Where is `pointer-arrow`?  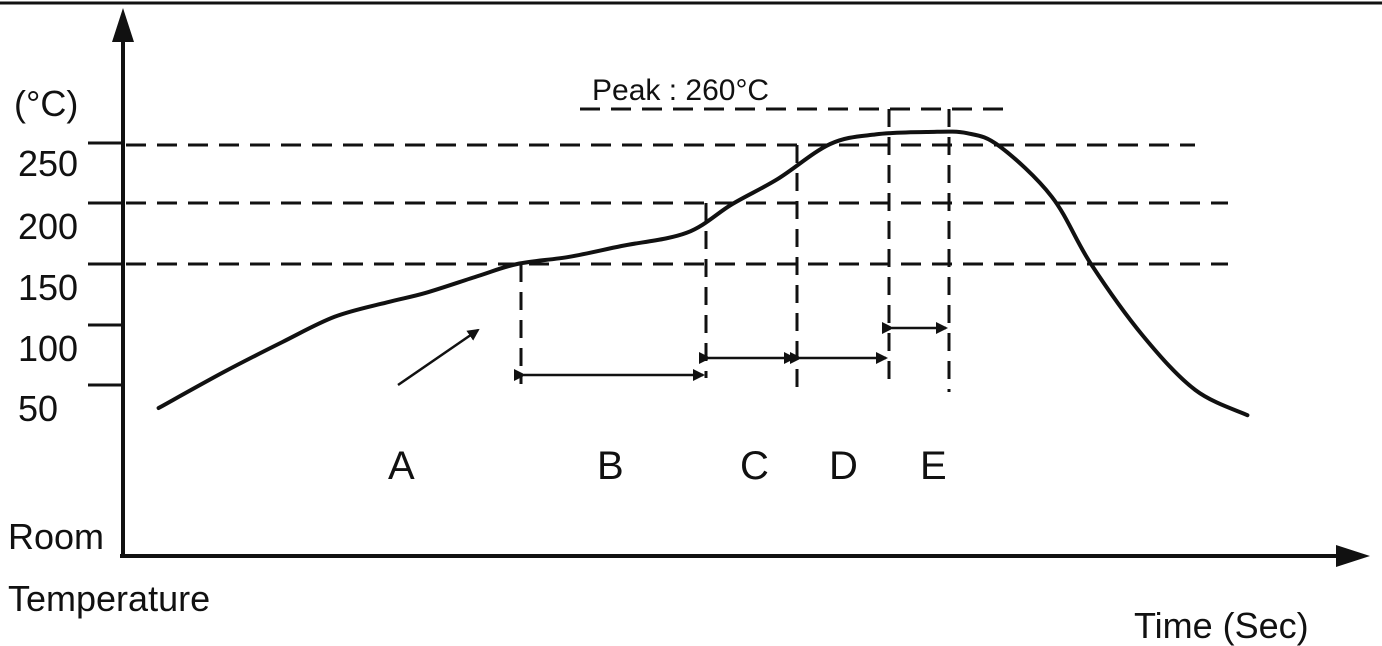 pointer-arrow is located at coordinates (438, 357).